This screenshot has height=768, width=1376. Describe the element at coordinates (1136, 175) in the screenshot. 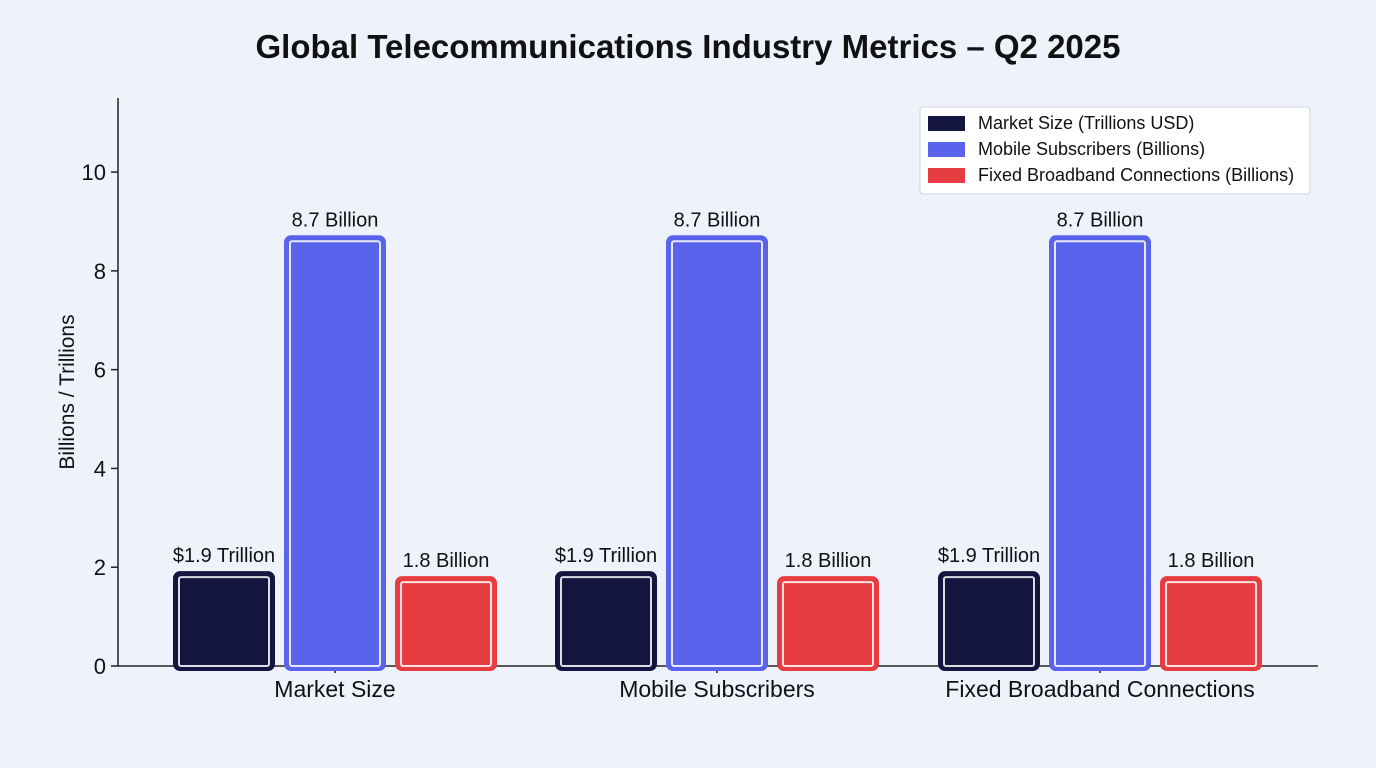

I see `legend-label: Fixed Broadband Connections (Billions)` at that location.